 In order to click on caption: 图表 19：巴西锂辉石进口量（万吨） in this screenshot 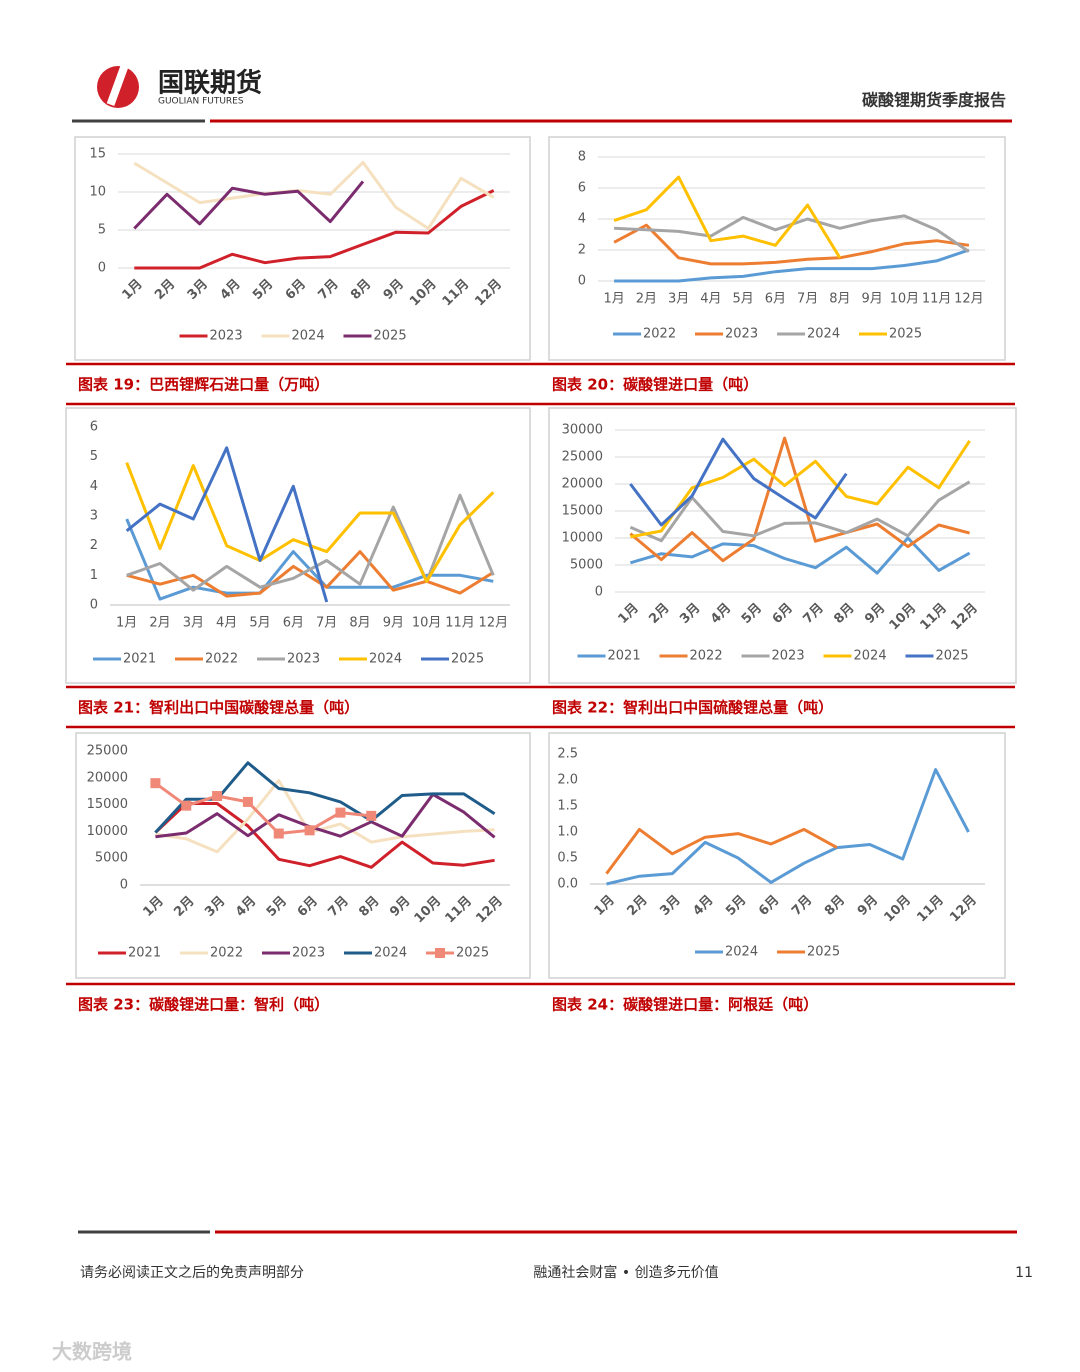, I will do `click(203, 385)`.